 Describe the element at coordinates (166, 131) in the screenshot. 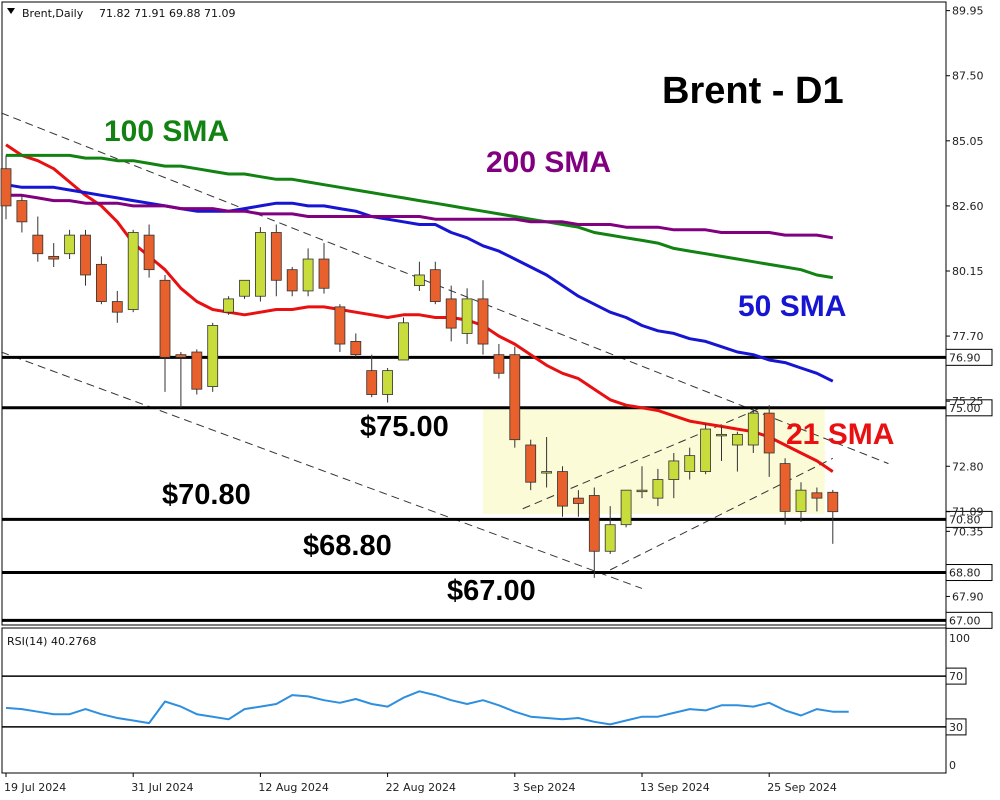

I see `sma100-label: 100 SMA` at that location.